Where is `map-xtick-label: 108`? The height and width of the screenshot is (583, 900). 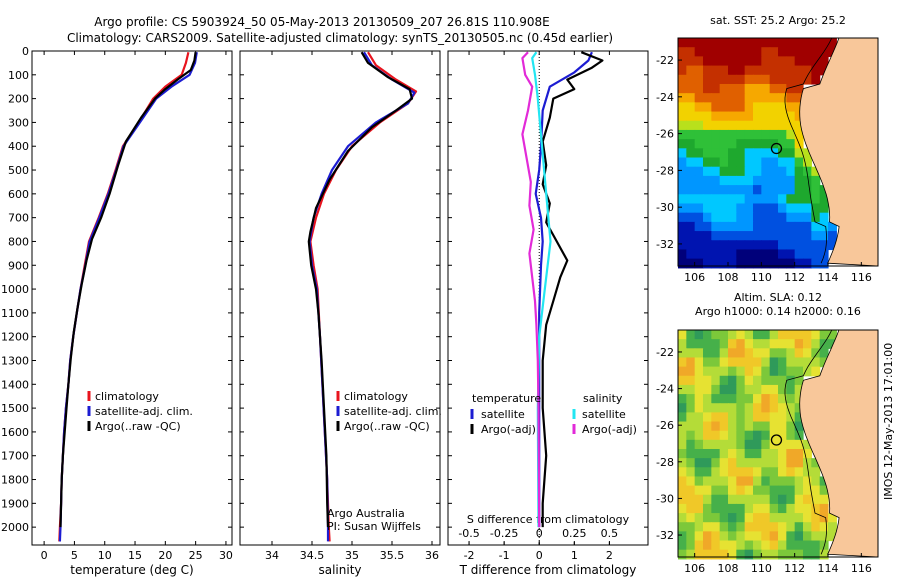 map-xtick-label: 108 is located at coordinates (728, 568).